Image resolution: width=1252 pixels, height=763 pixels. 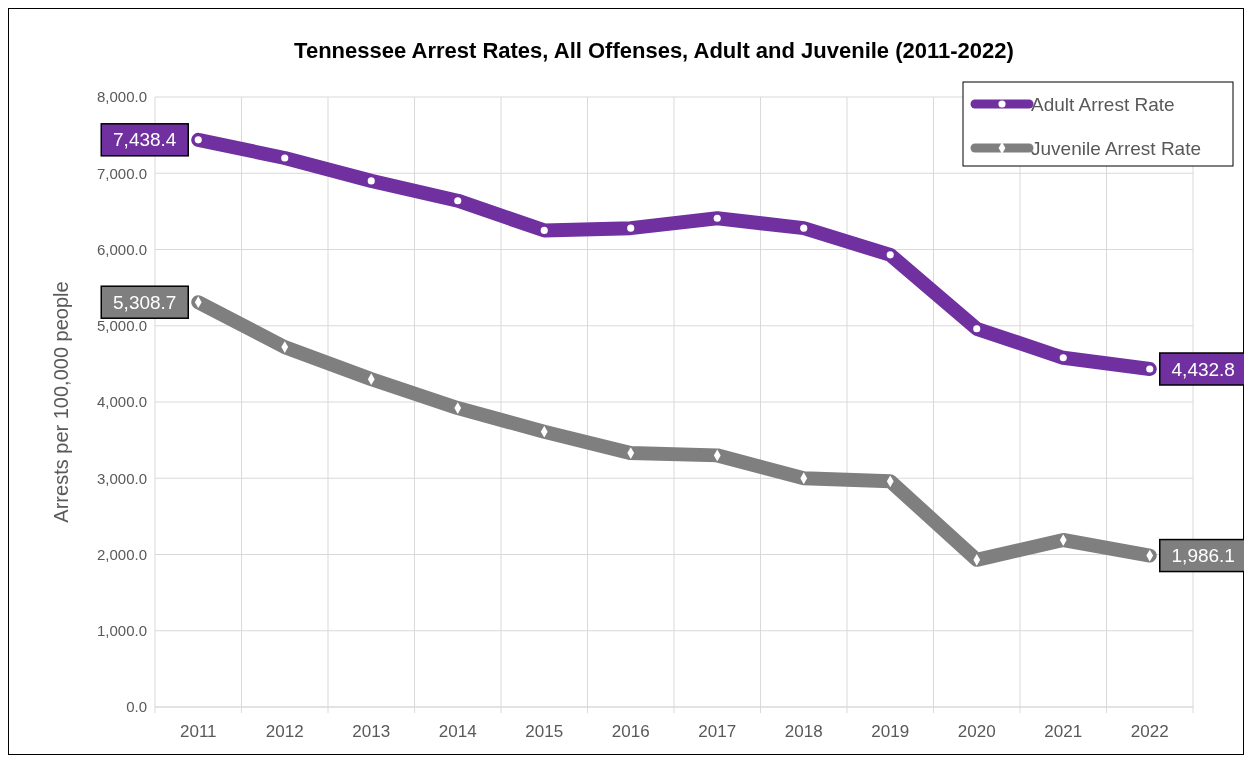 I want to click on y-tick-label: 1,000.0, so click(x=121, y=630).